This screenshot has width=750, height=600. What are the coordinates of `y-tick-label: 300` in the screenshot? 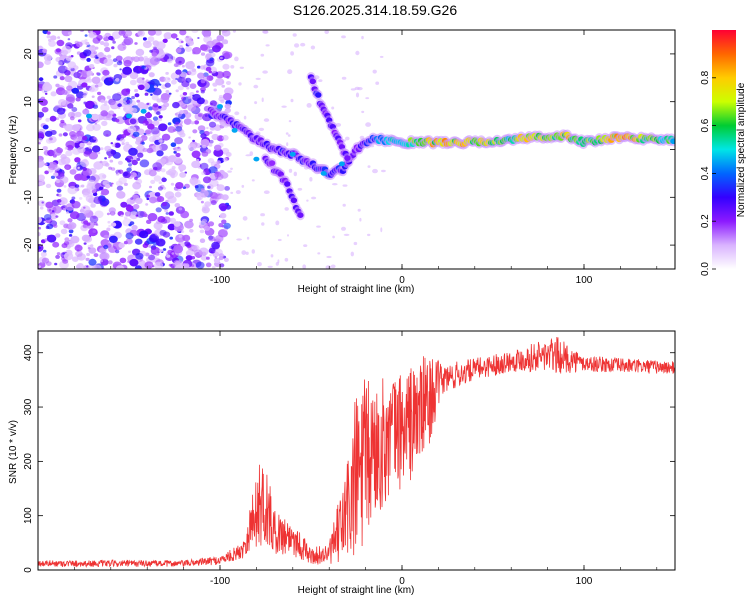 It's located at (28, 406).